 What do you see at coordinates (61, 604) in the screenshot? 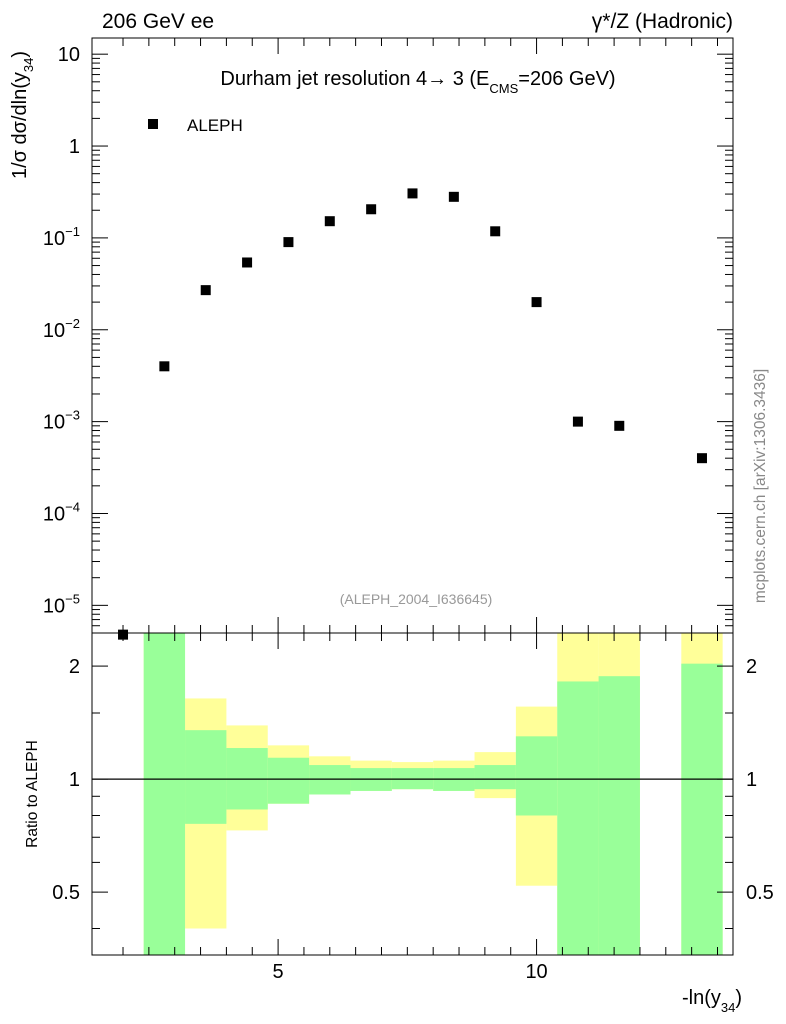
I see `y-tick-label: 10⁻⁵` at bounding box center [61, 604].